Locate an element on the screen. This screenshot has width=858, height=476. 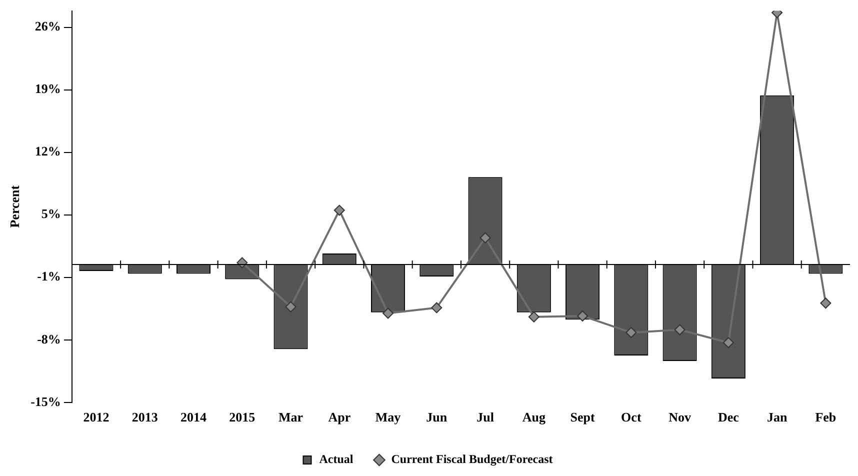
x-tick-label: Aug is located at coordinates (534, 417).